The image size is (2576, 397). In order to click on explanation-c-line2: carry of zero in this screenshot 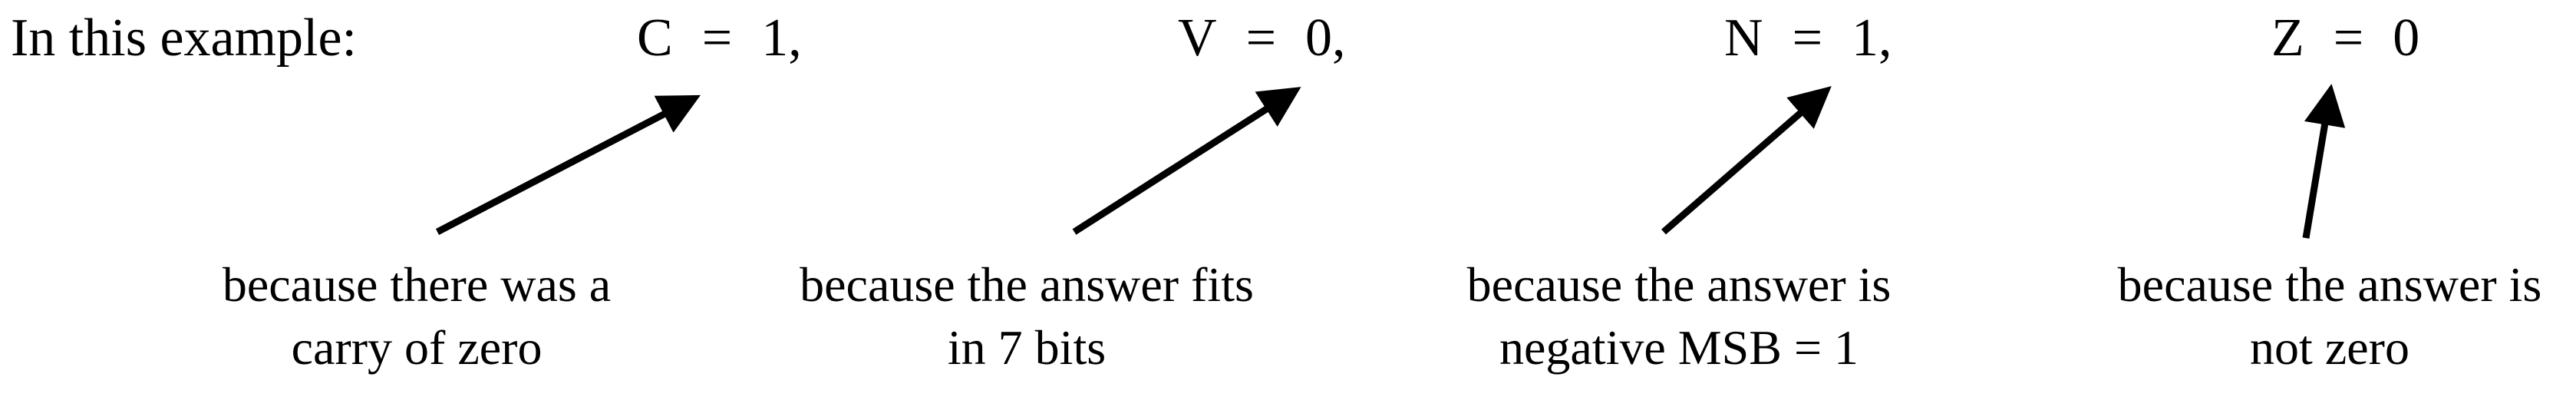, I will do `click(417, 347)`.